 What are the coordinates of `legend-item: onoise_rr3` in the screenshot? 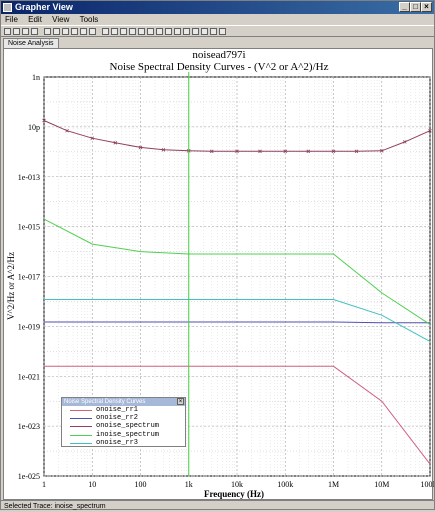 It's located at (123, 443).